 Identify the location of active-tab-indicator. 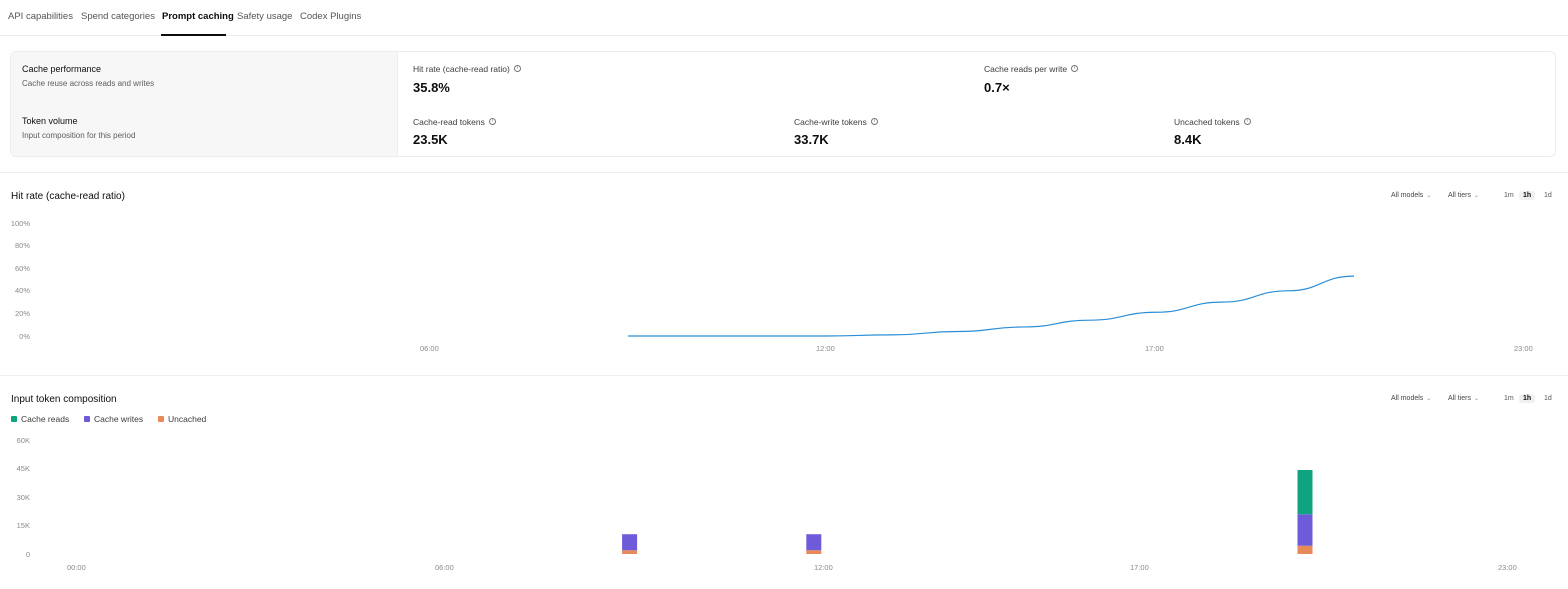
(193, 35).